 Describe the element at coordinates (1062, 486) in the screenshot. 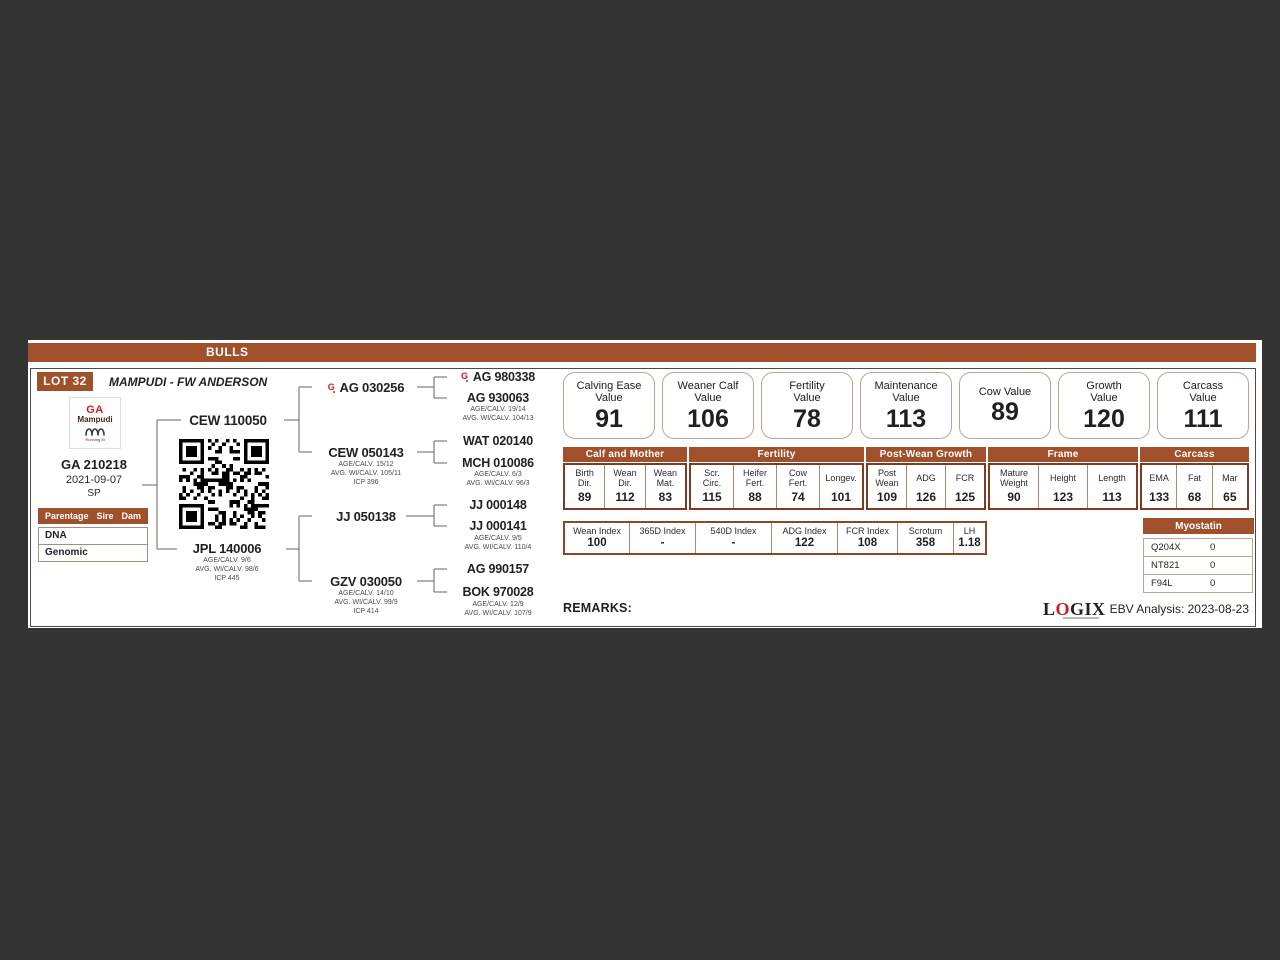

I see `ebv-cell: Height 123` at that location.